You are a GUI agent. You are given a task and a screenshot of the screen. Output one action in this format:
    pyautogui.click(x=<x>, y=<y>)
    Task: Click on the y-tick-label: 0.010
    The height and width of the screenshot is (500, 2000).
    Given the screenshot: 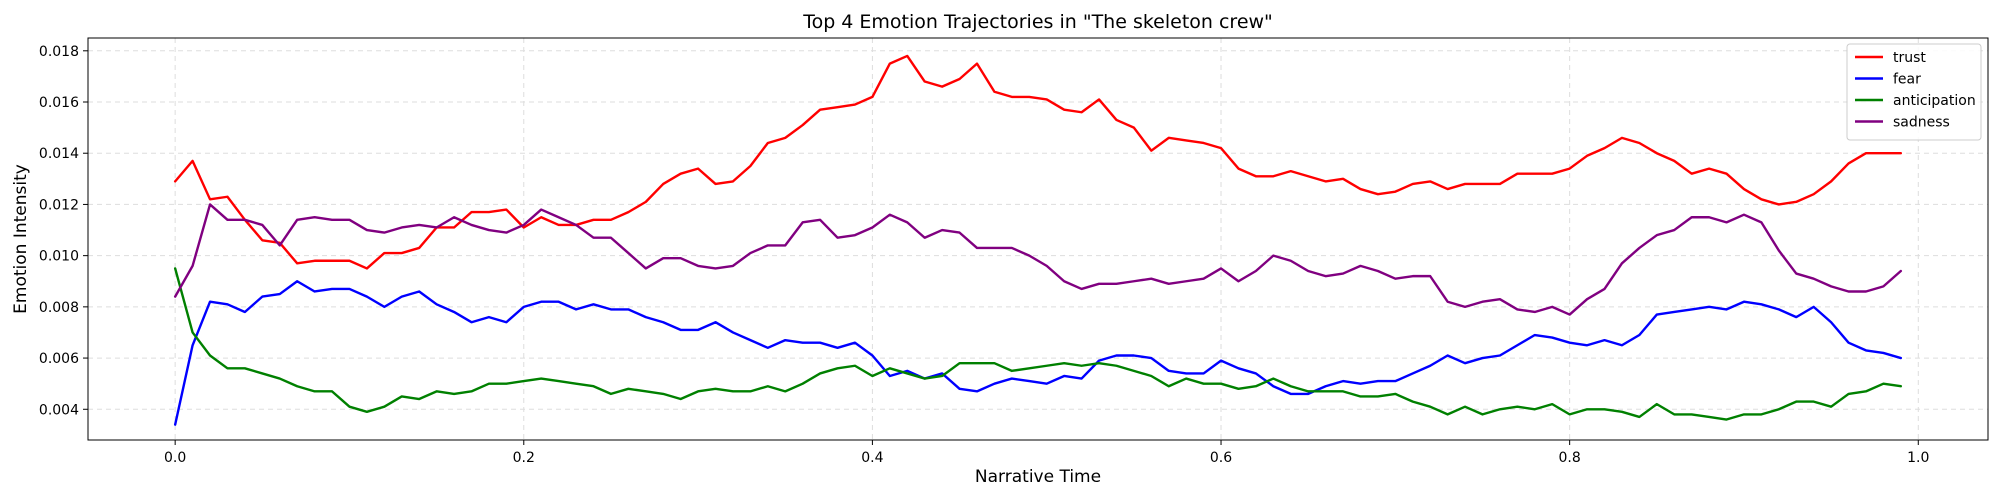 What is the action you would take?
    pyautogui.click(x=59, y=257)
    